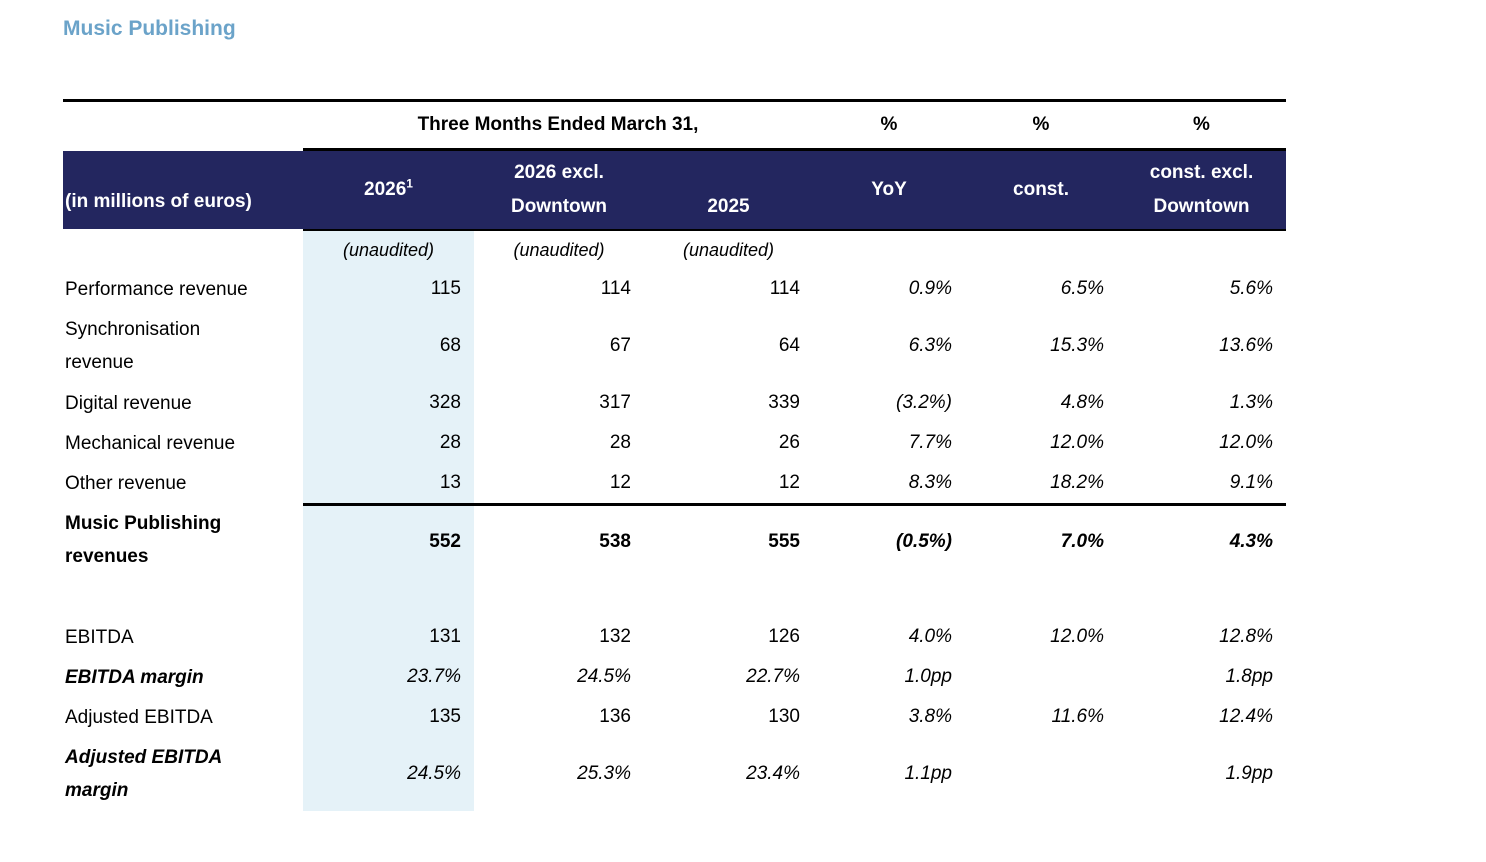 The height and width of the screenshot is (862, 1486). What do you see at coordinates (1041, 540) in the screenshot?
I see `value-const: 7.0%` at bounding box center [1041, 540].